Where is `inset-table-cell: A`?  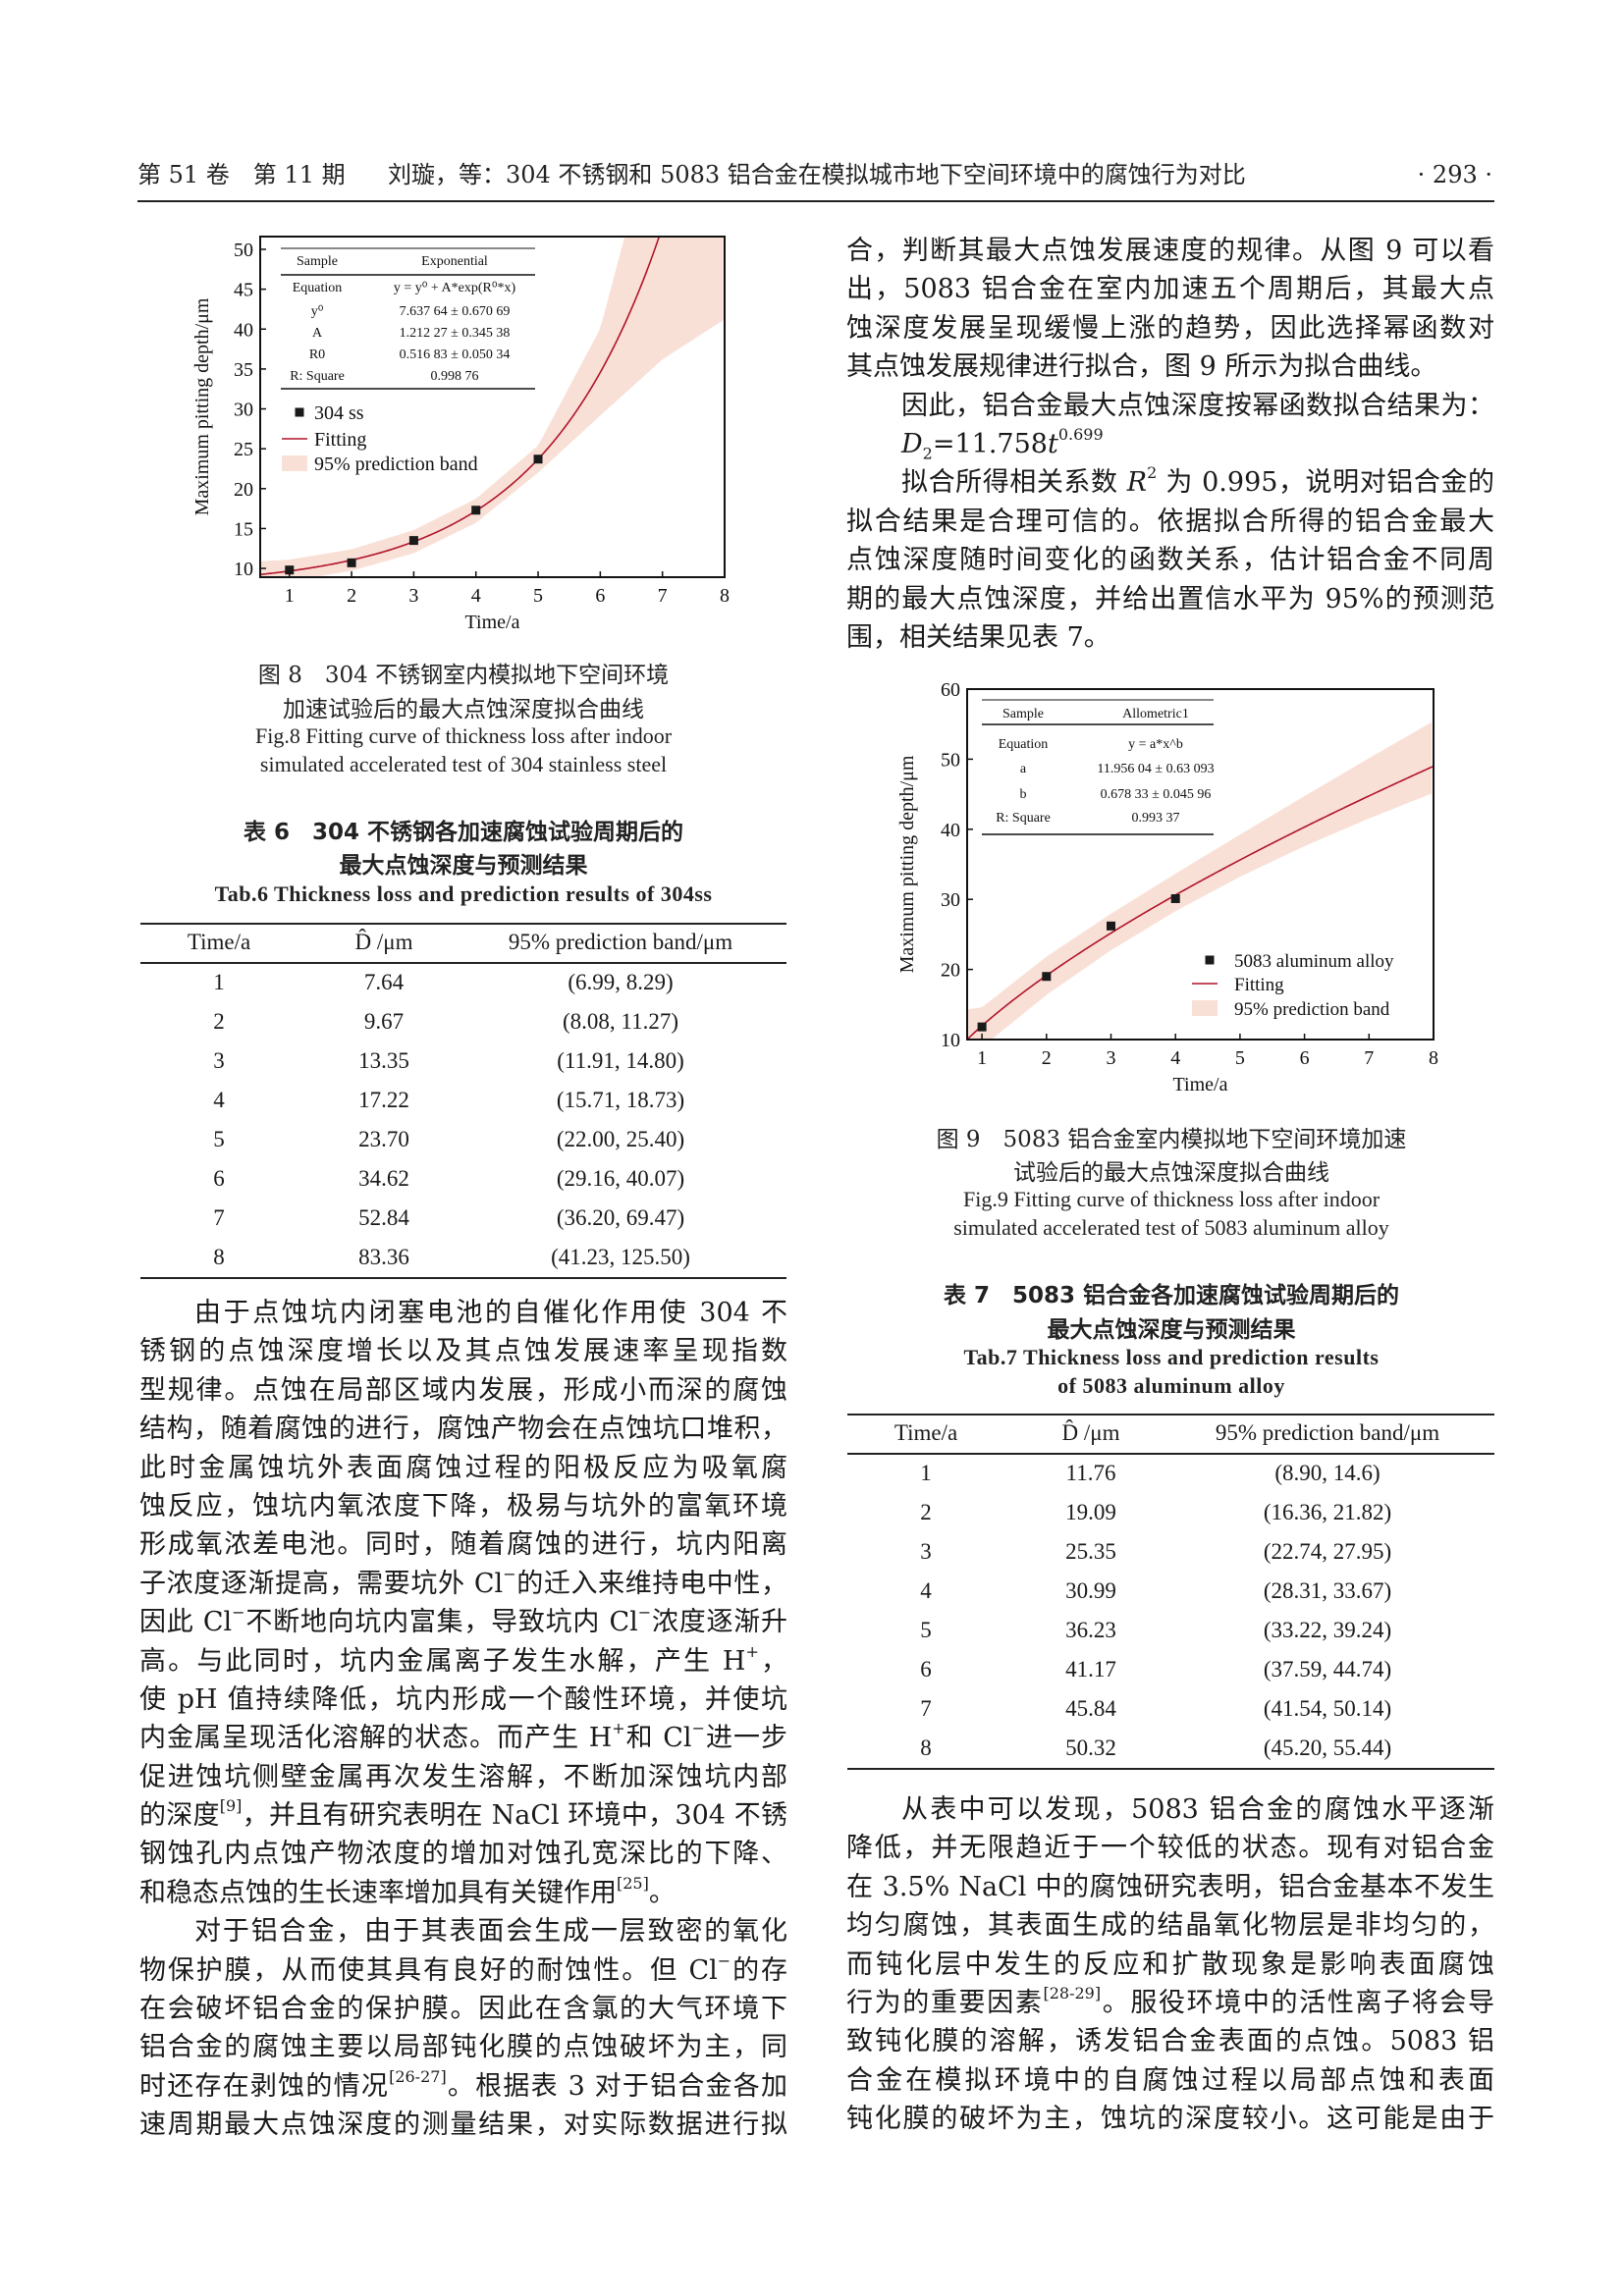 inset-table-cell: A is located at coordinates (317, 333).